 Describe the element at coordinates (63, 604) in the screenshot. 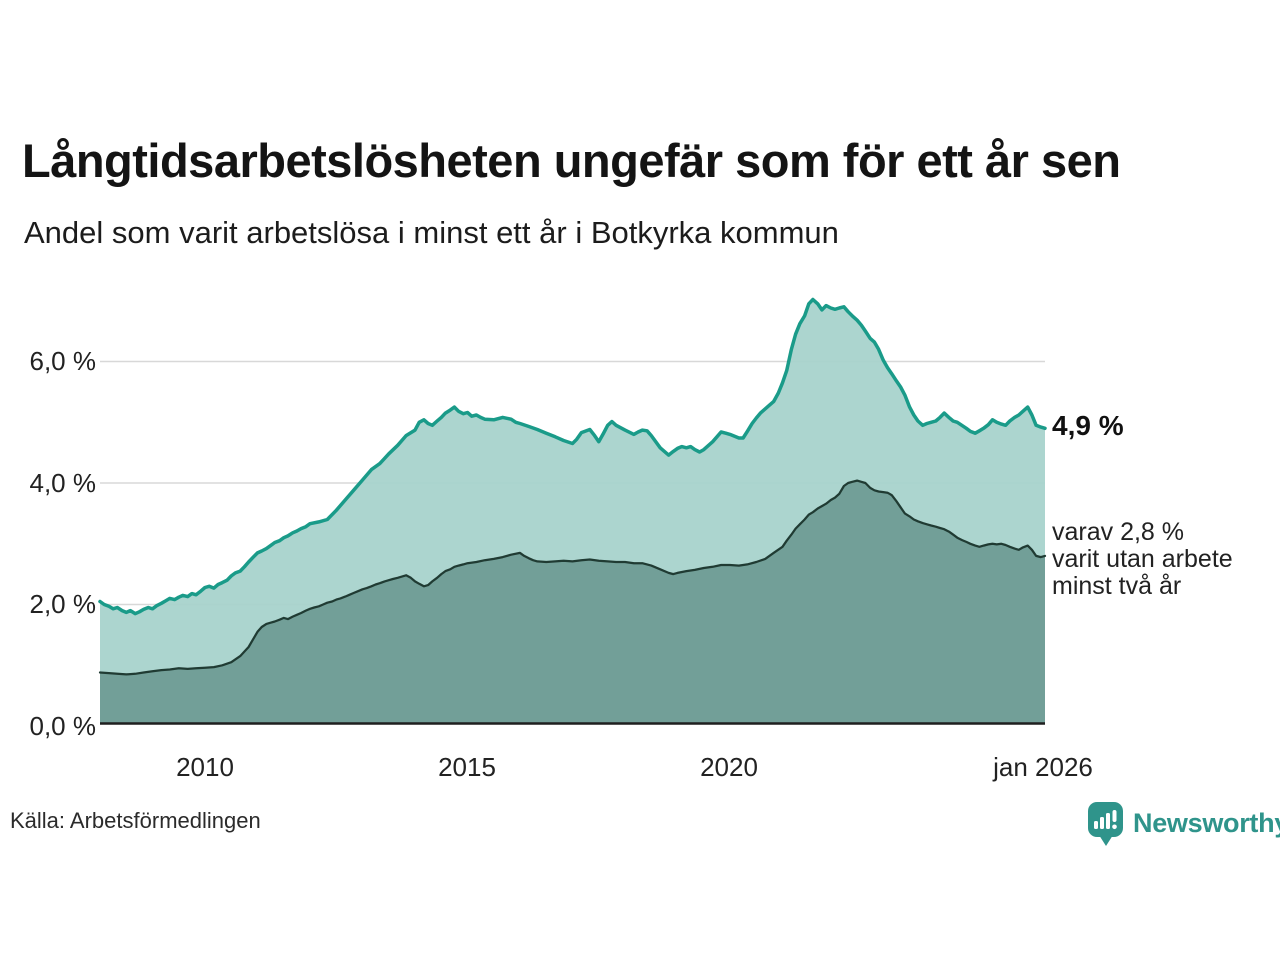

I see `y-axis-label-2: 2,0 %` at that location.